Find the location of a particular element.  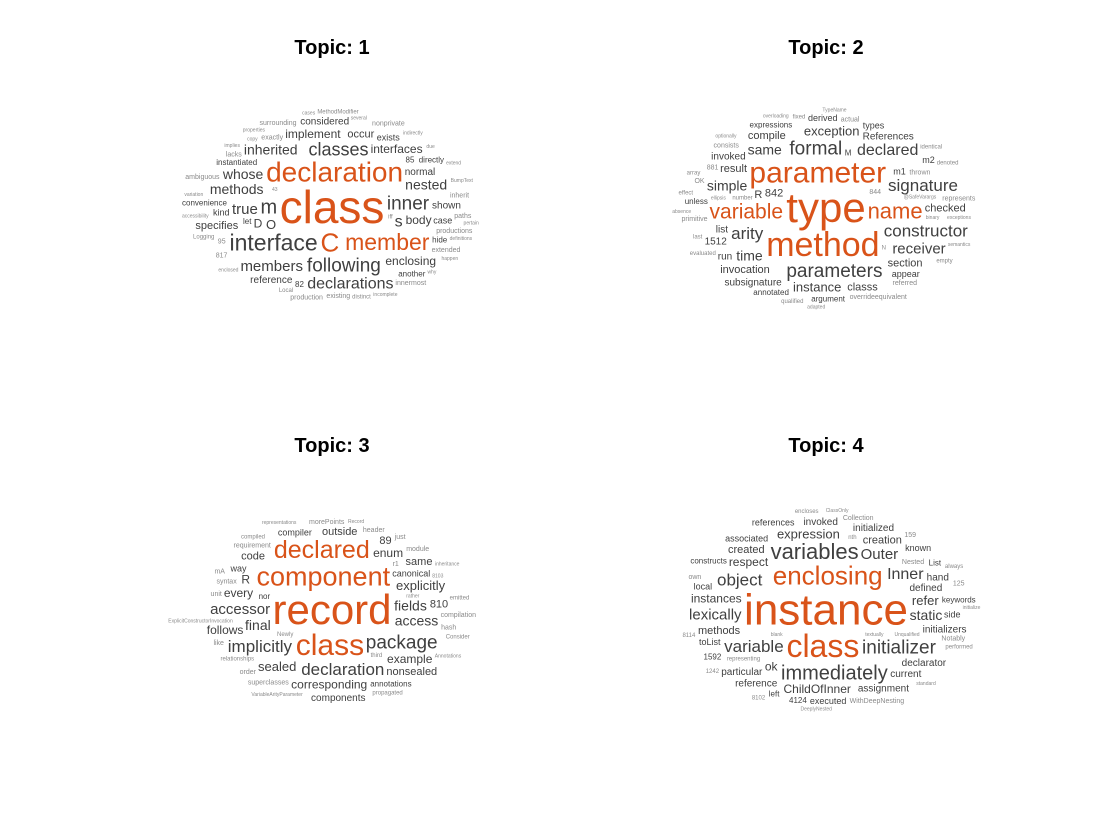

cloud-word: denoted is located at coordinates (948, 164).